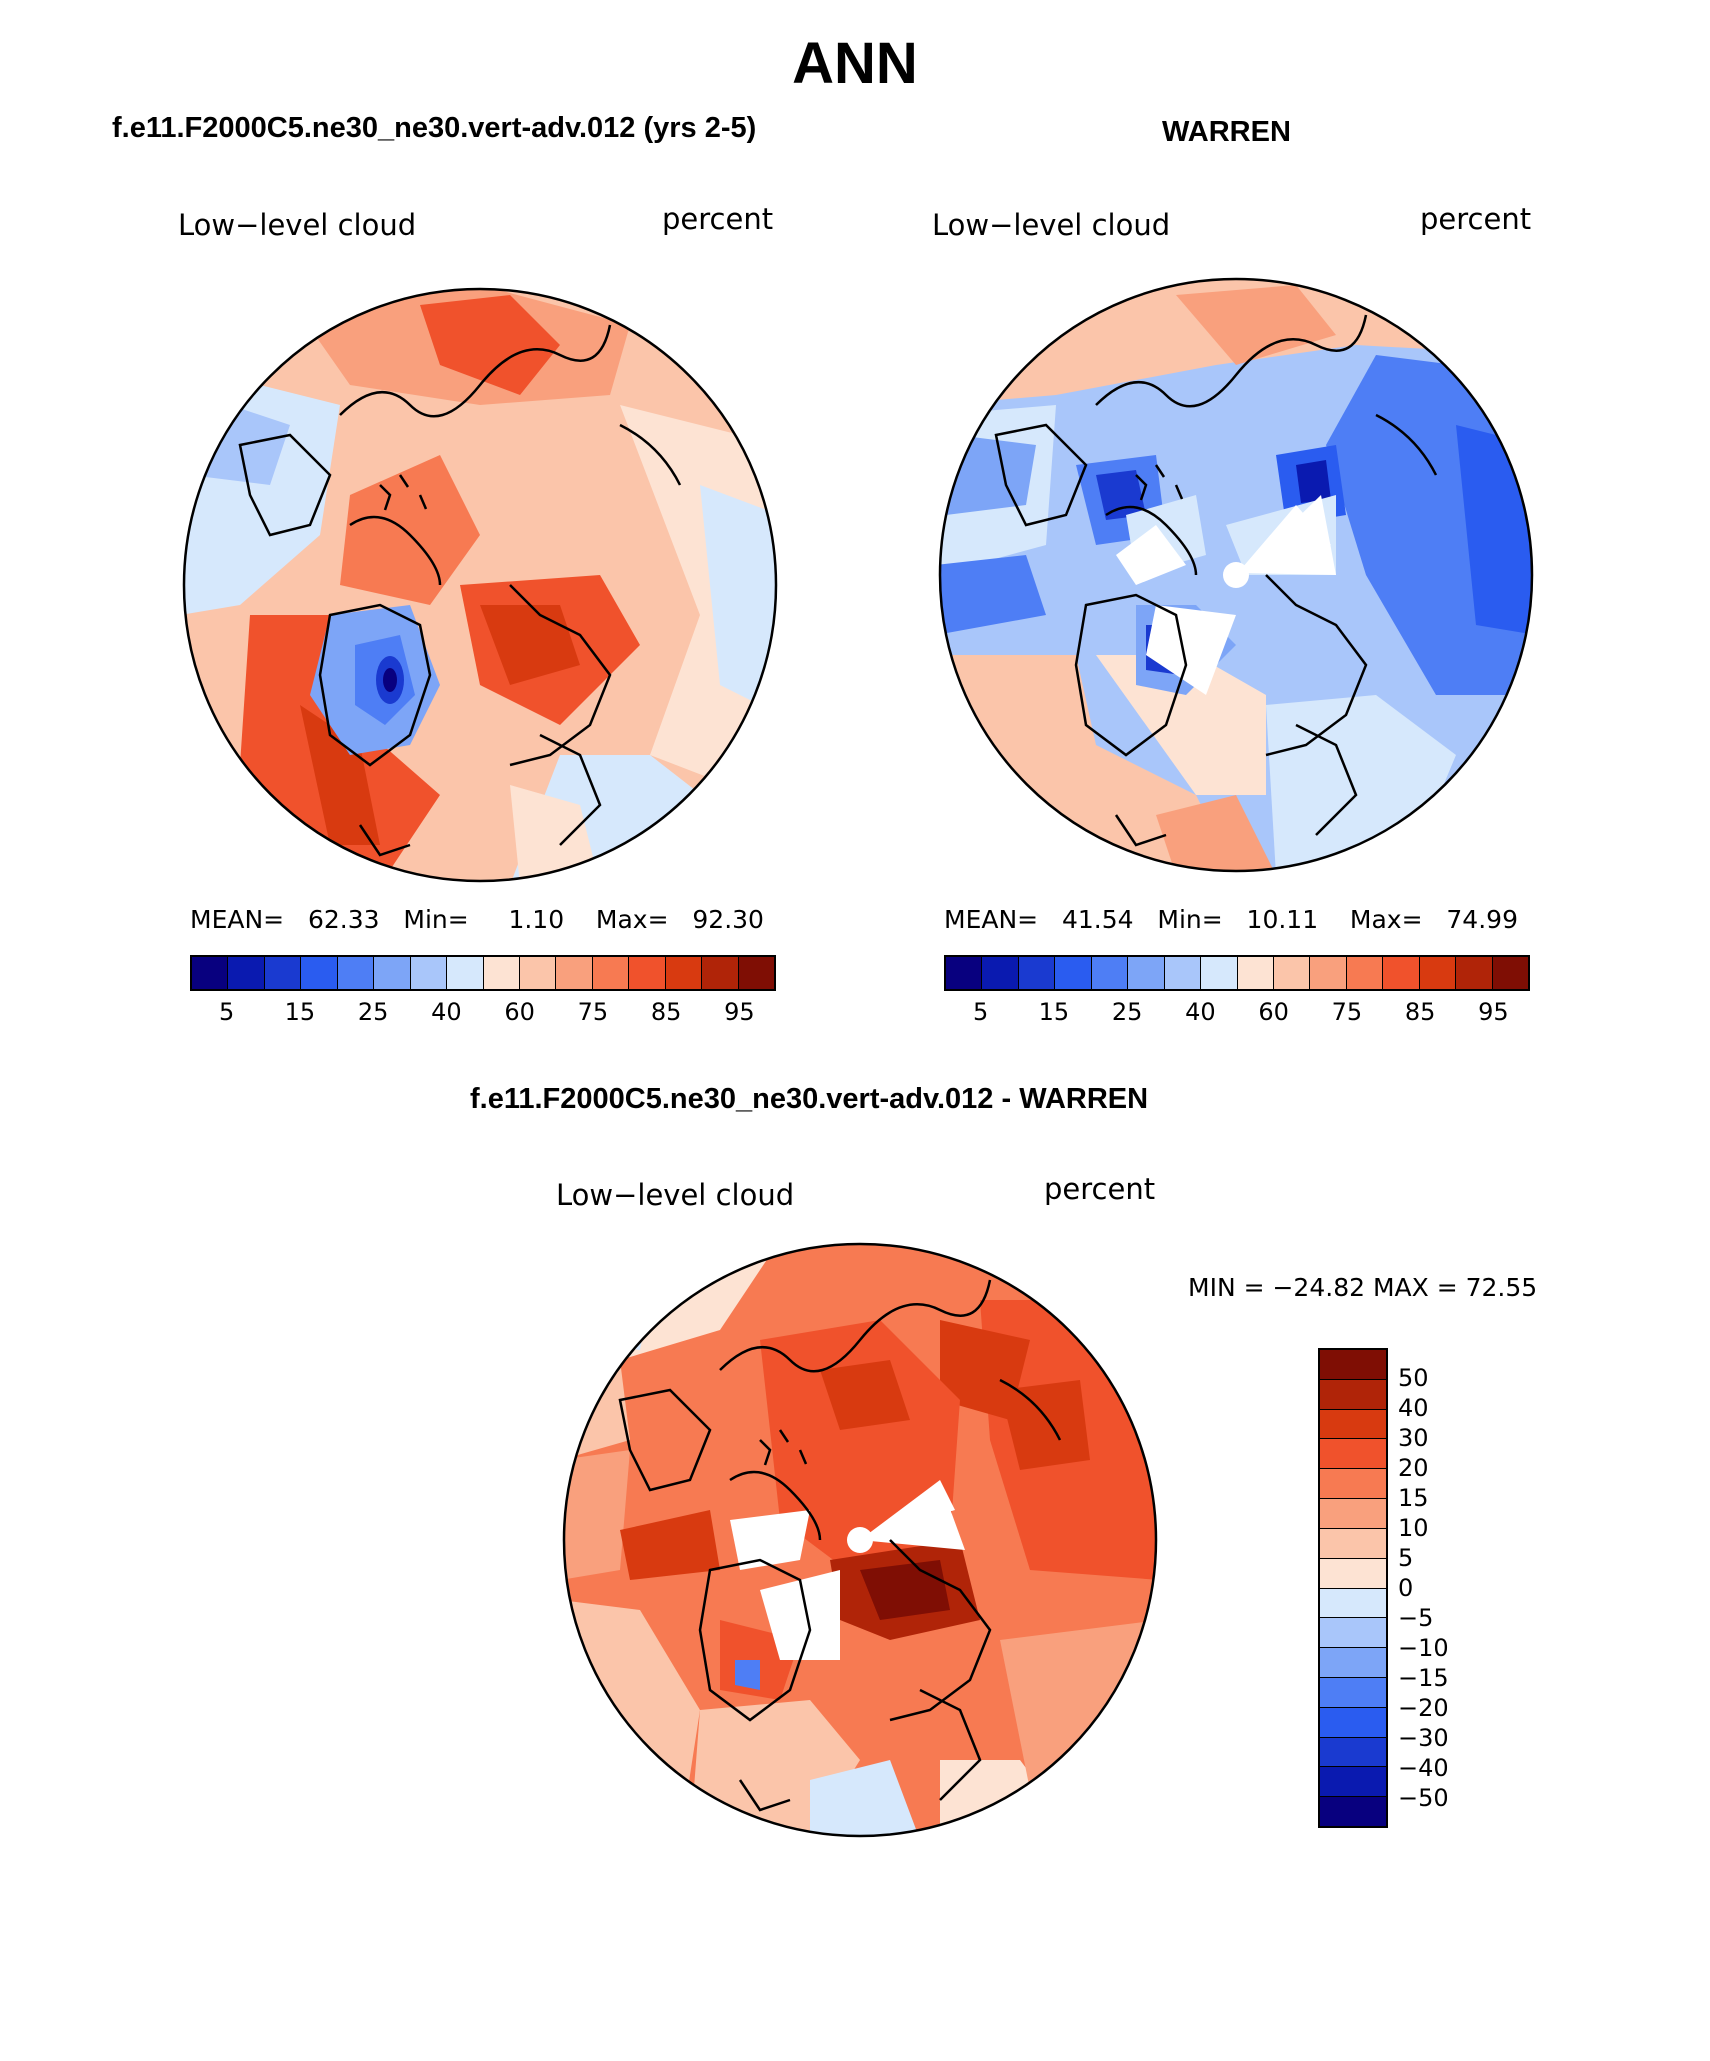 The height and width of the screenshot is (2061, 1710). Describe the element at coordinates (483, 1013) in the screenshot. I see `panel-model-colorbar-ticks: 5 15 25 40 60 75 85 95` at that location.